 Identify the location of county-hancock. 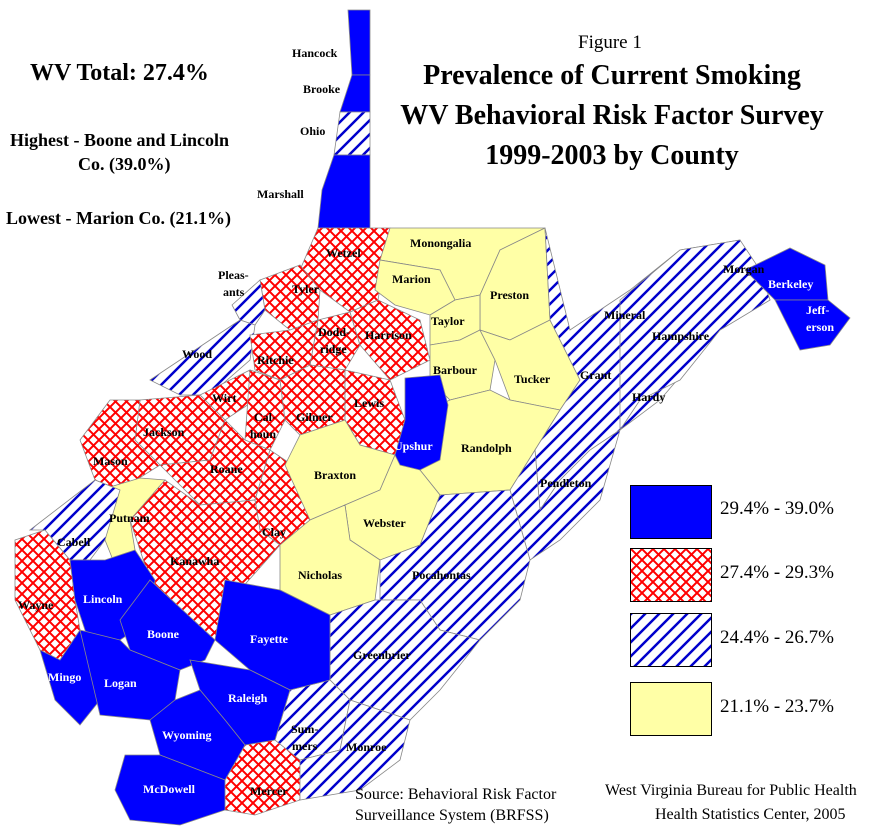
(359, 42).